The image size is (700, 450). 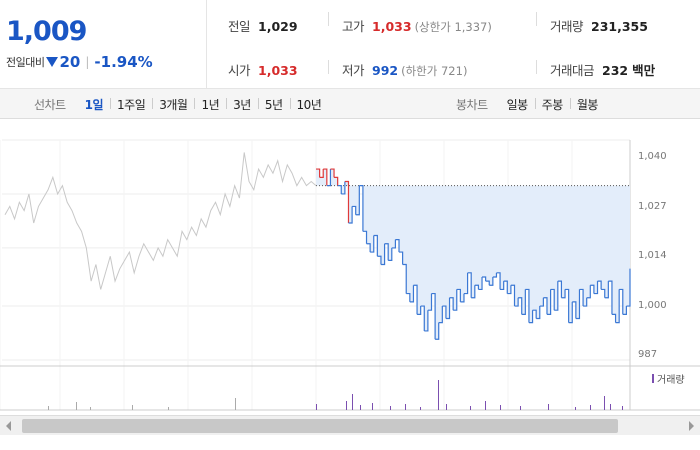 I want to click on y-tick-label: 1,027, so click(x=652, y=206).